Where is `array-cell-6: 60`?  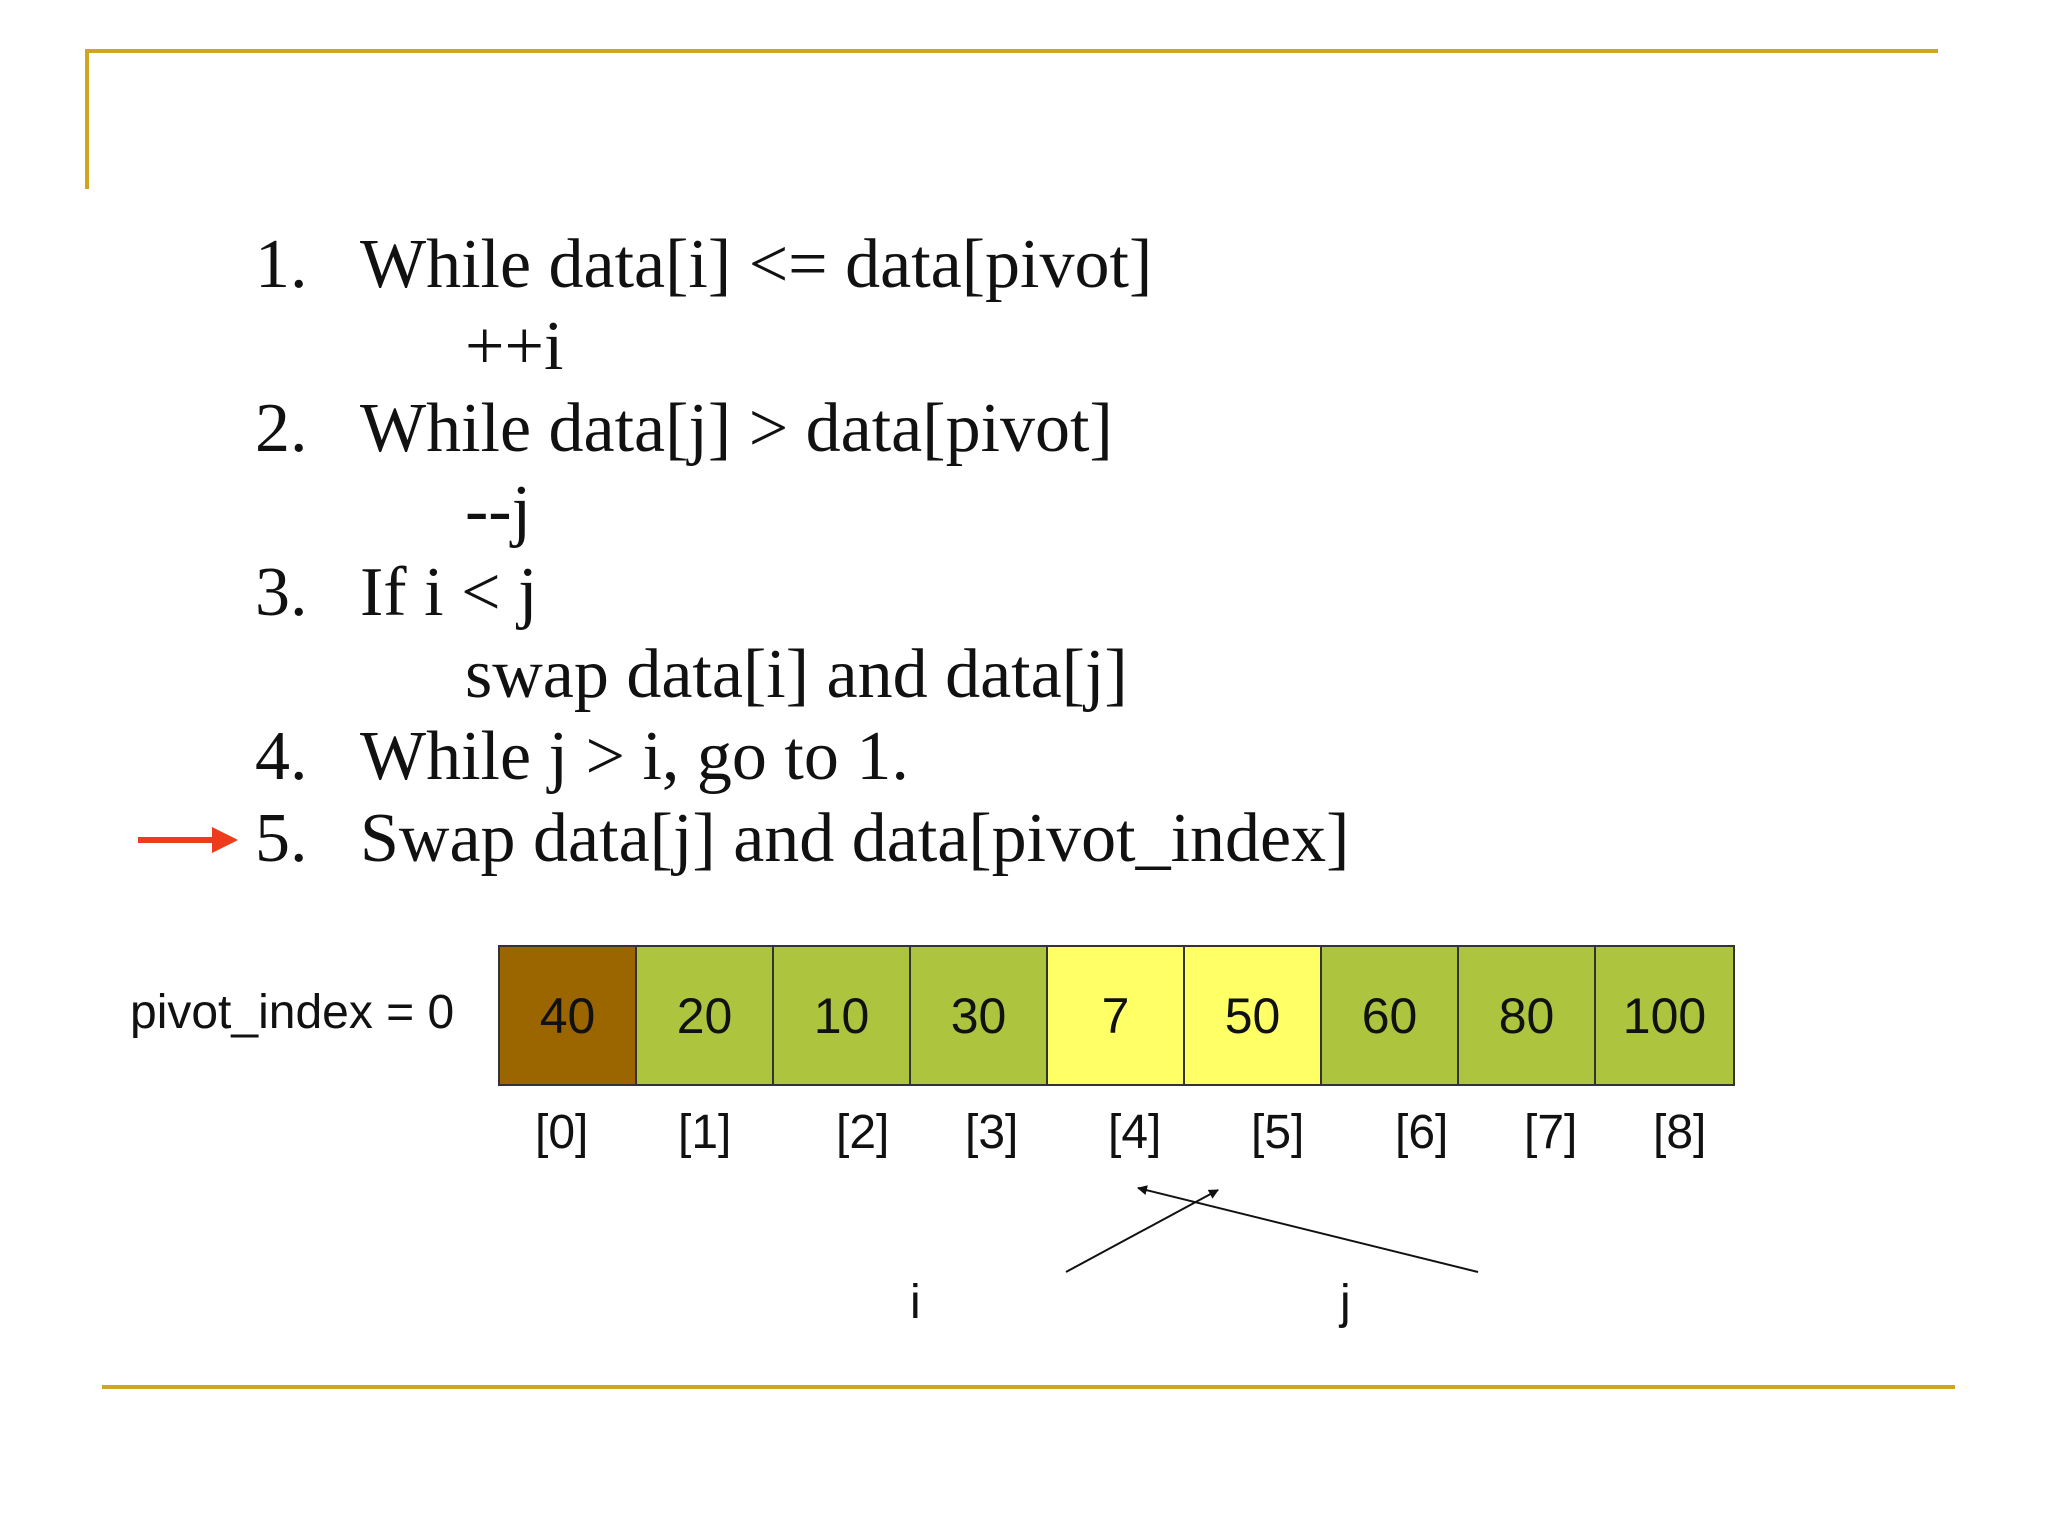 array-cell-6: 60 is located at coordinates (1390, 1015).